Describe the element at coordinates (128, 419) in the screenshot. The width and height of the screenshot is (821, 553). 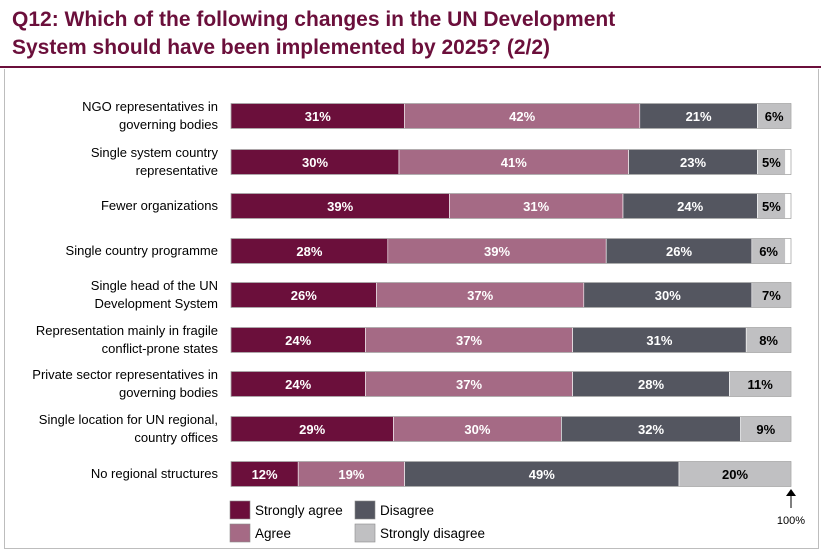
I see `category-label: Single location for UN regional,` at that location.